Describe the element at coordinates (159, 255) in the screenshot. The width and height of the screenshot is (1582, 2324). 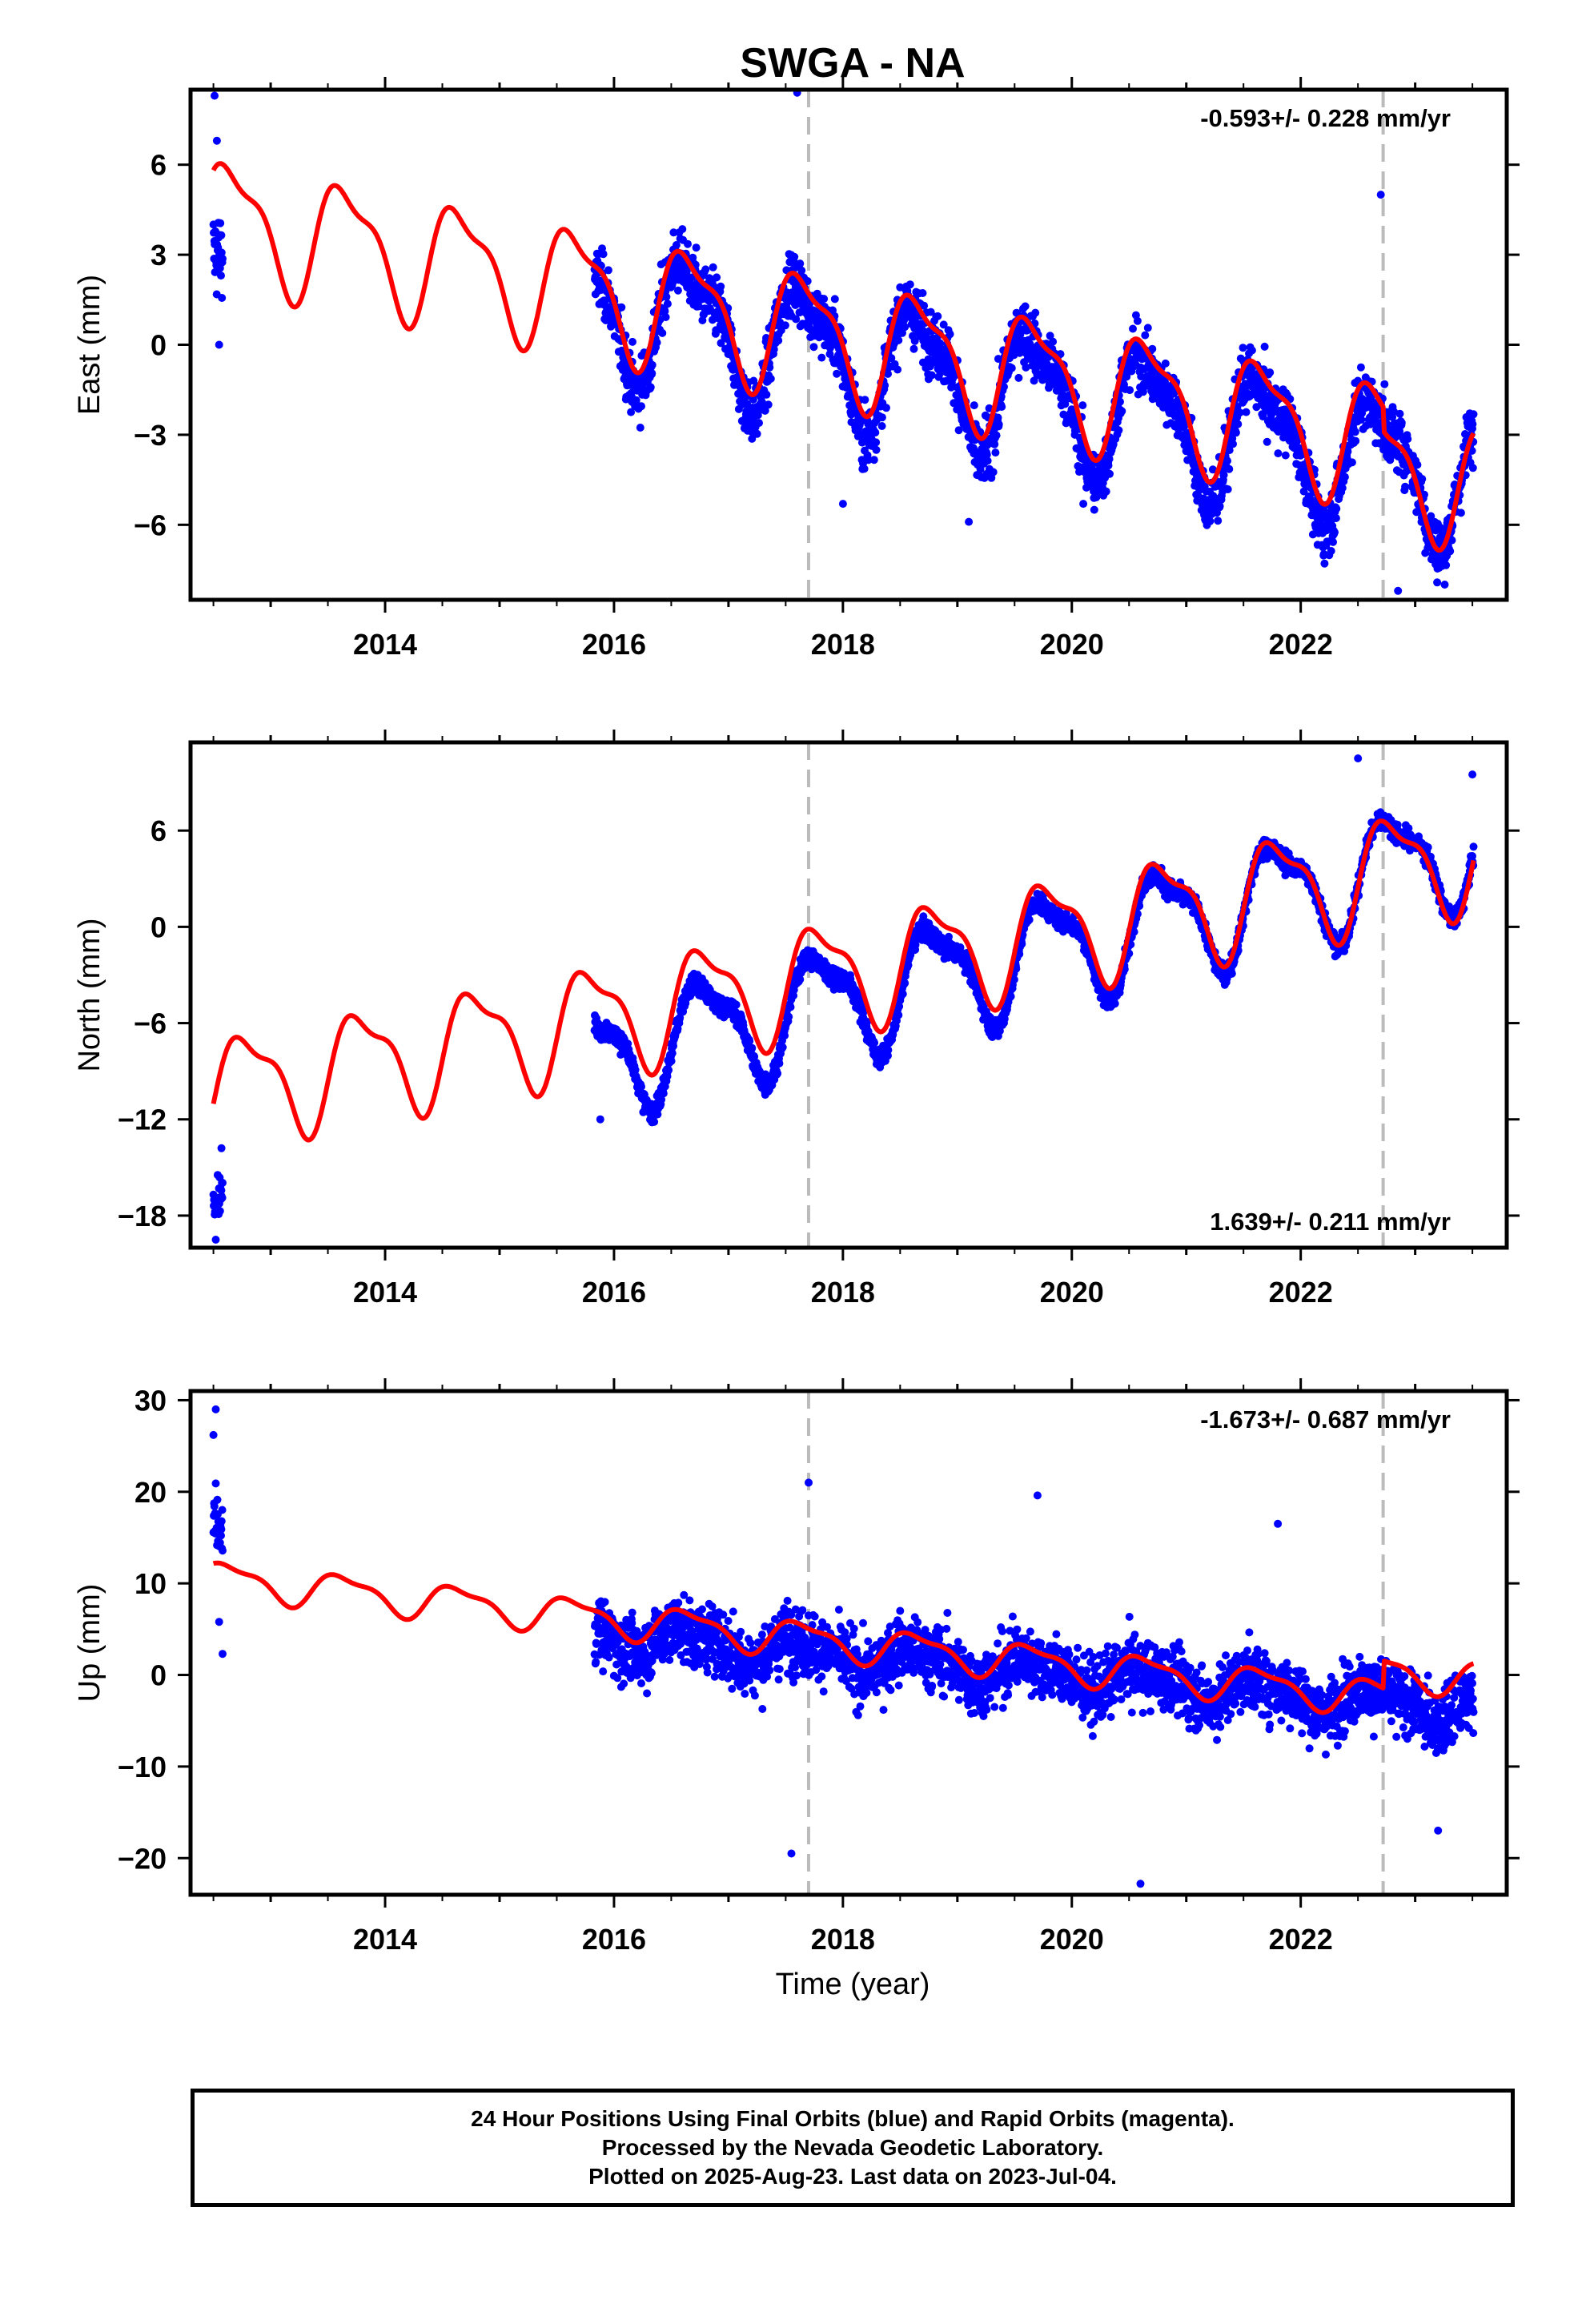
I see `y-tick-label: 3` at that location.